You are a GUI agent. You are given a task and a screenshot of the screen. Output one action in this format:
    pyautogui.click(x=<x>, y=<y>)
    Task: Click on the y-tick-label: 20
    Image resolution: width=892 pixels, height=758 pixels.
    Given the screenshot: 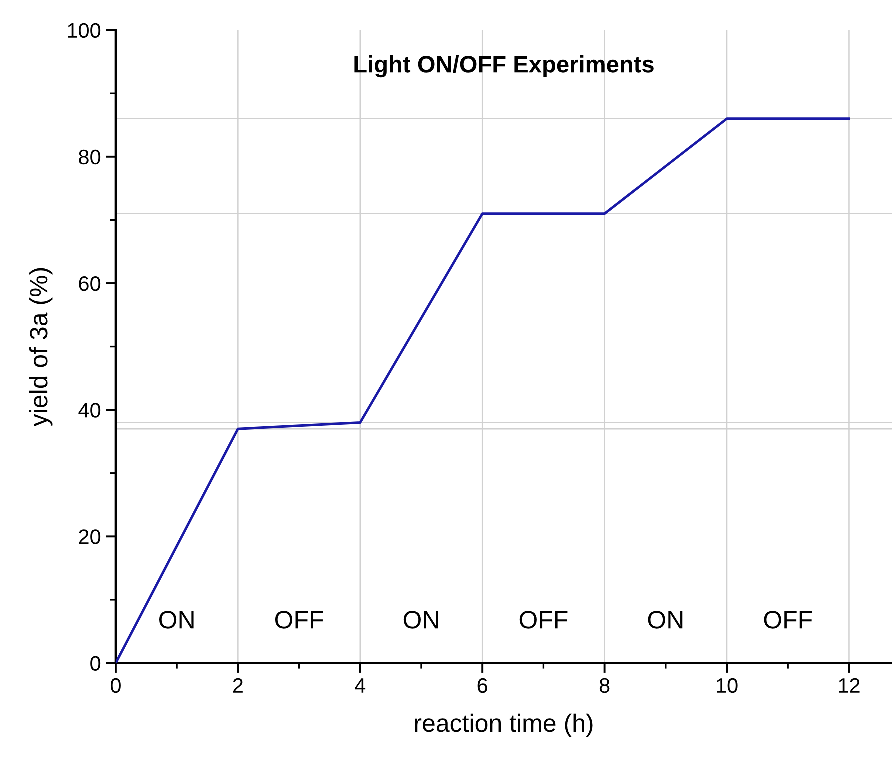 What is the action you would take?
    pyautogui.click(x=90, y=537)
    